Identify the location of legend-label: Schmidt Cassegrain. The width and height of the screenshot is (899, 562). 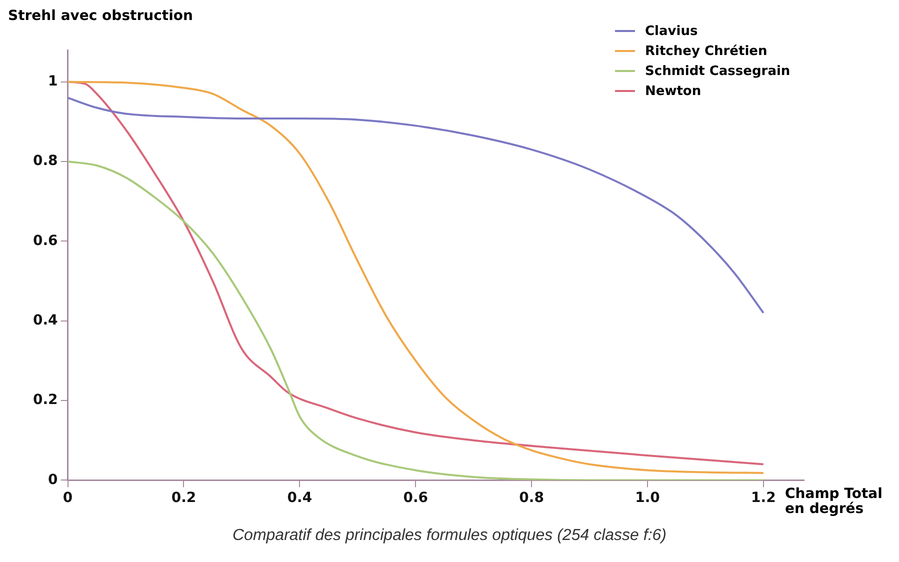
(717, 72).